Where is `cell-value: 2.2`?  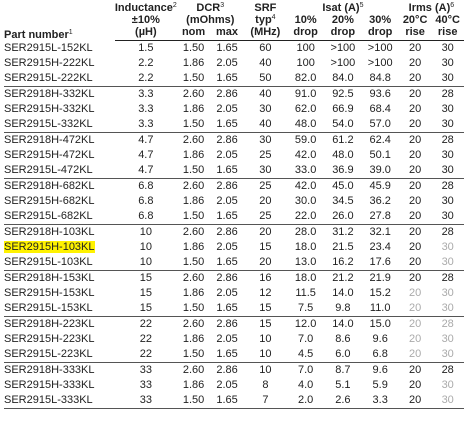 cell-value: 2.2 is located at coordinates (146, 78).